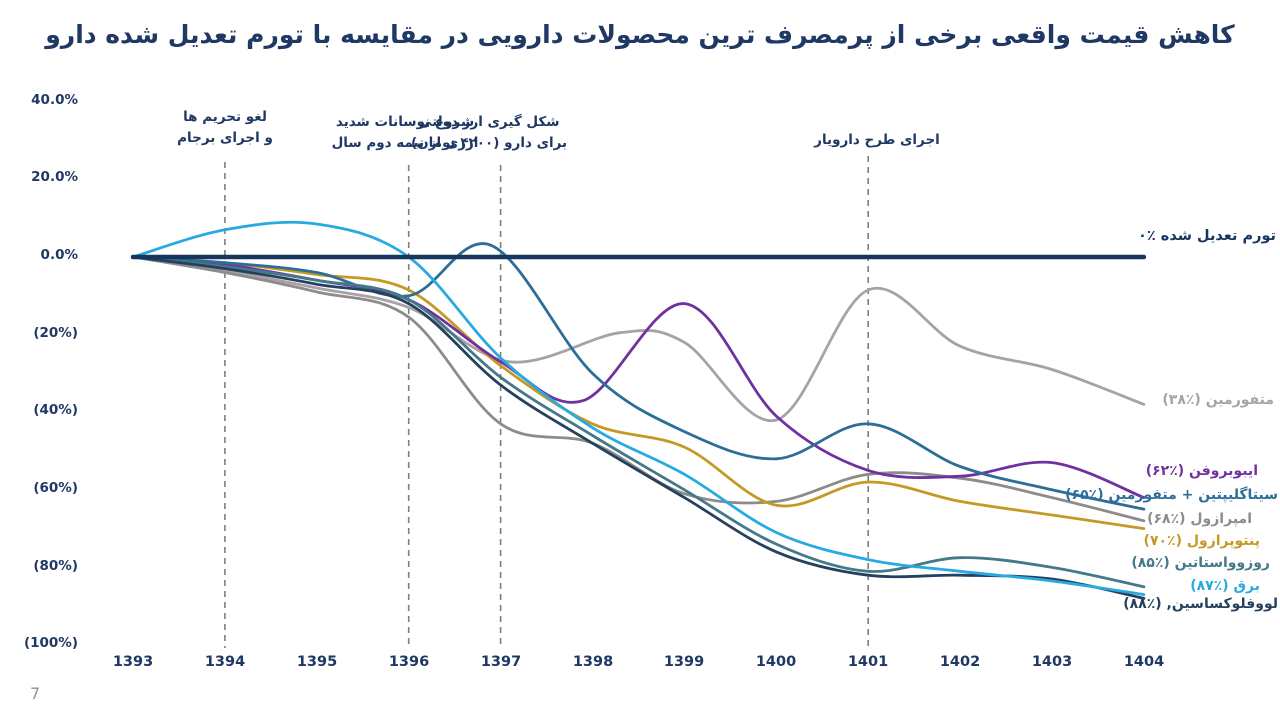 The height and width of the screenshot is (720, 1280). Describe the element at coordinates (225, 128) in the screenshot. I see `annotation-sanctions-lifted: لغو تحریم ها و اجرای برجام` at that location.